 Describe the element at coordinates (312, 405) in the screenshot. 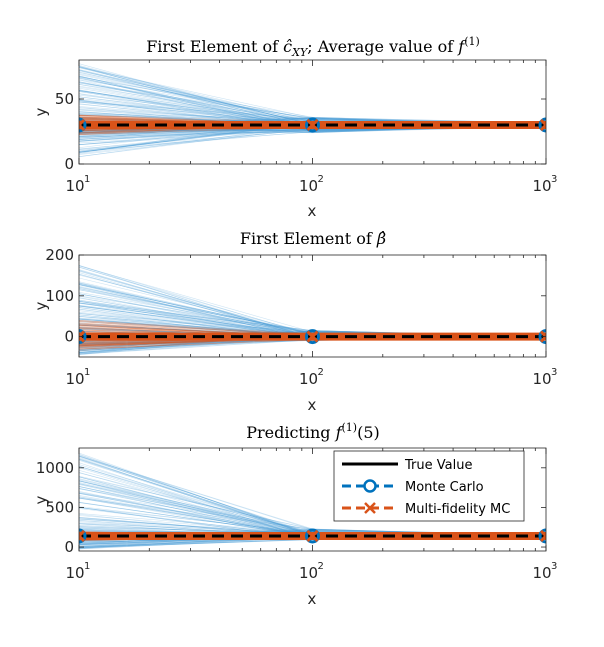

I see `panel-2-x-label: x` at that location.